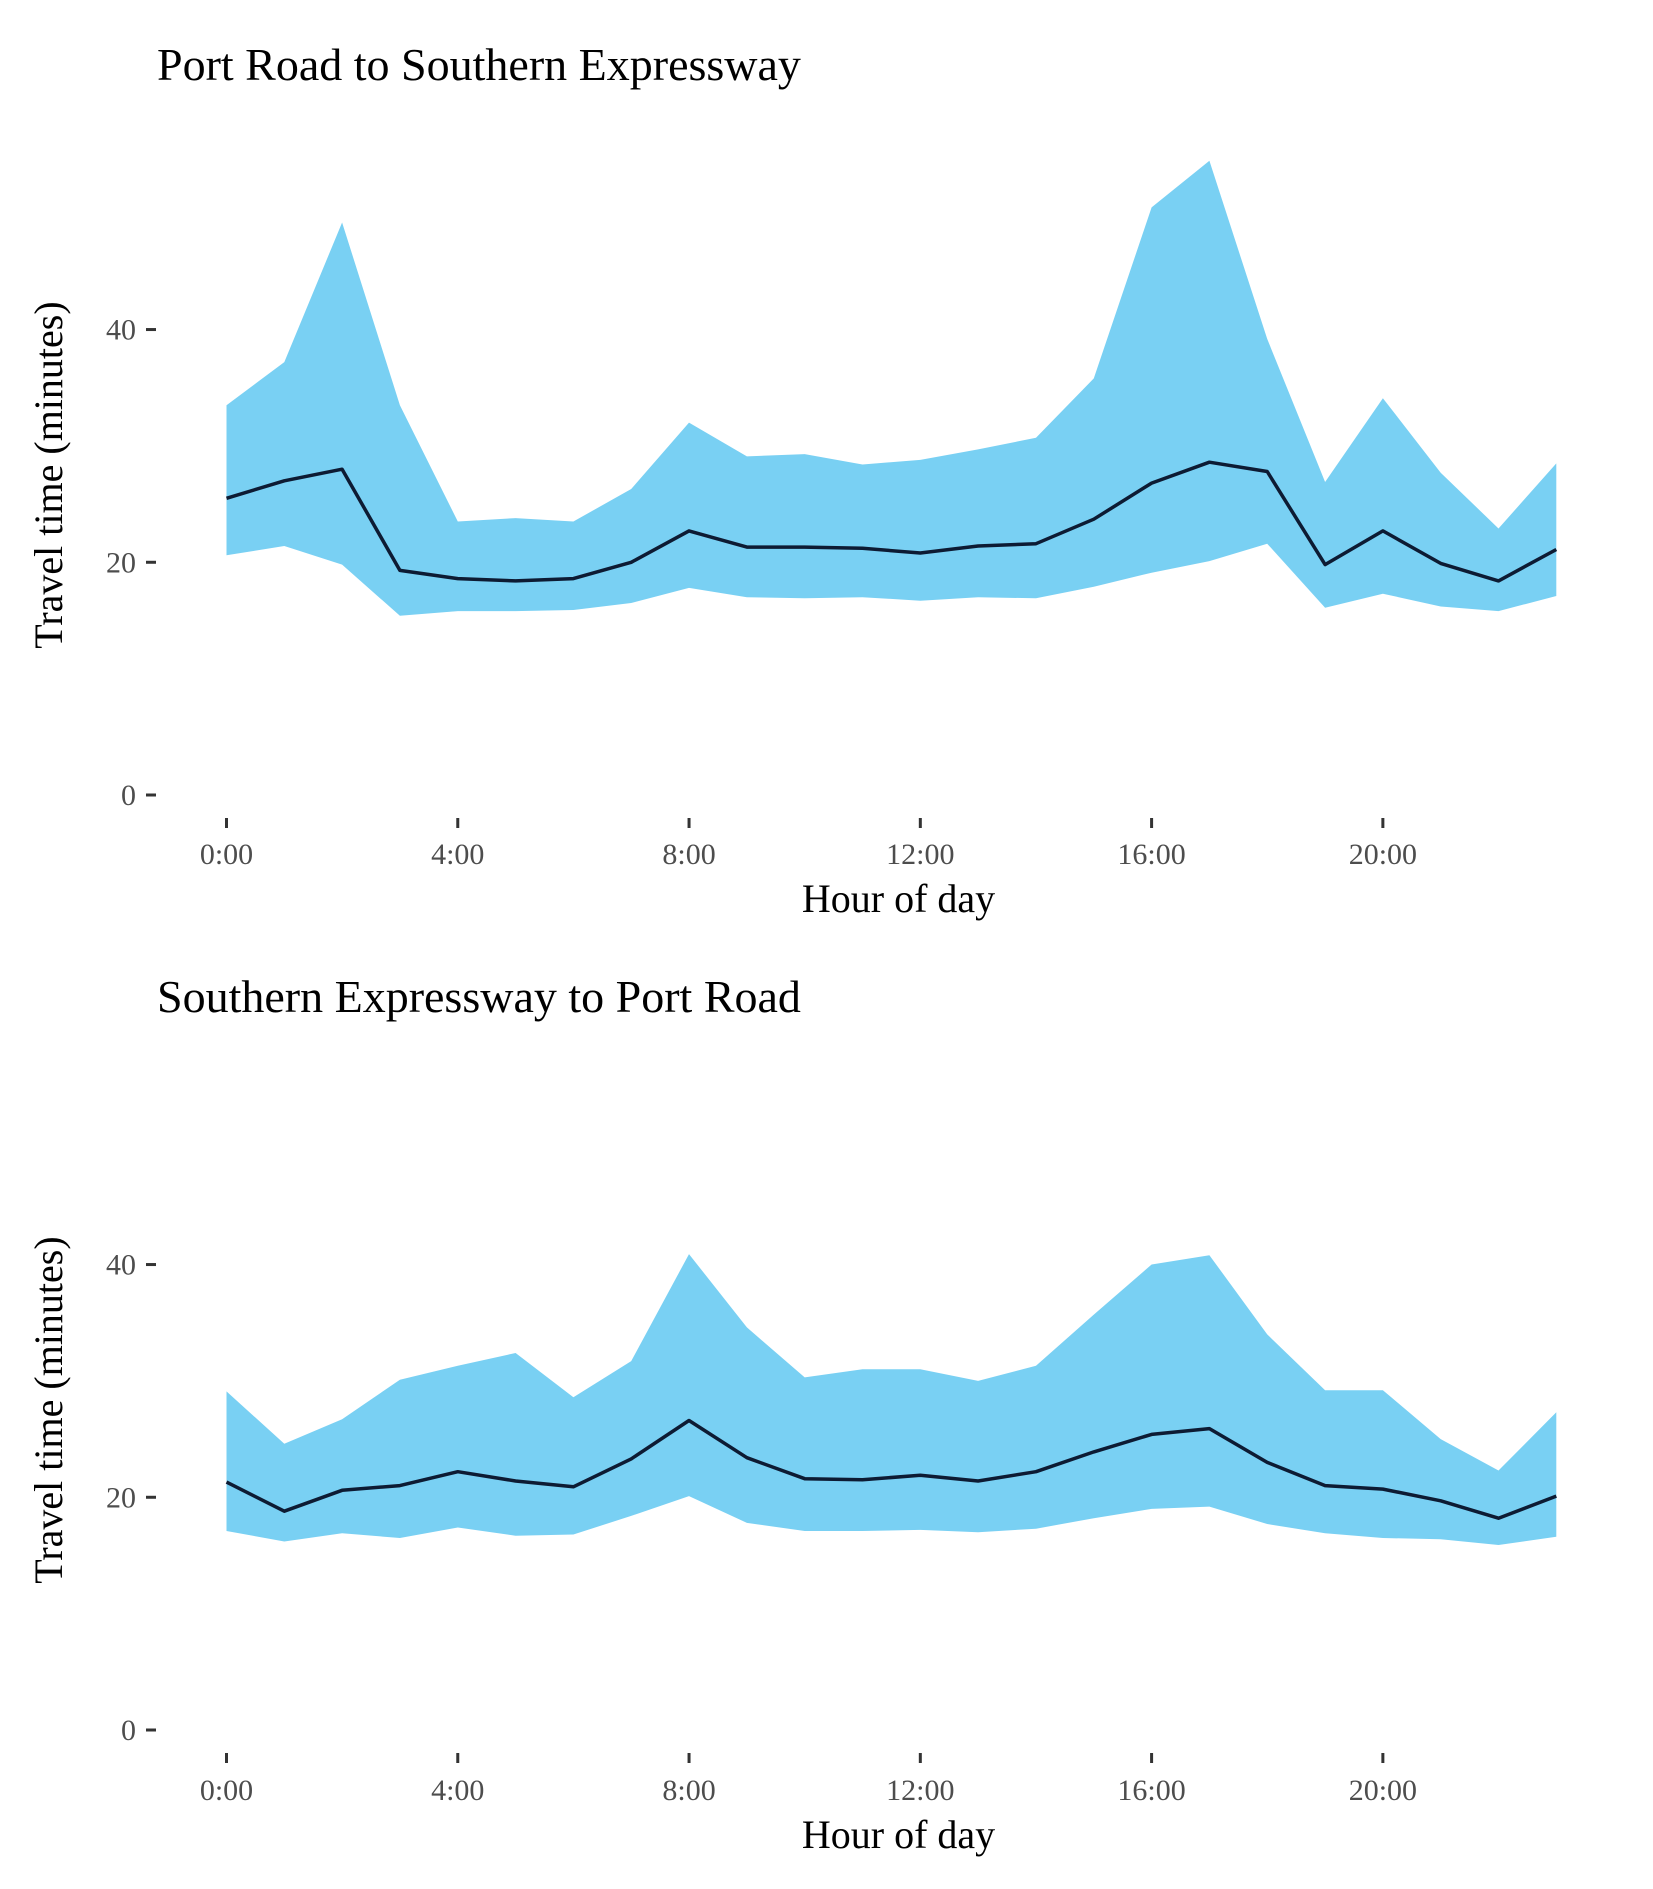 The height and width of the screenshot is (1889, 1653). I want to click on chart-title: Southern Expressway to Port Road, so click(479, 996).